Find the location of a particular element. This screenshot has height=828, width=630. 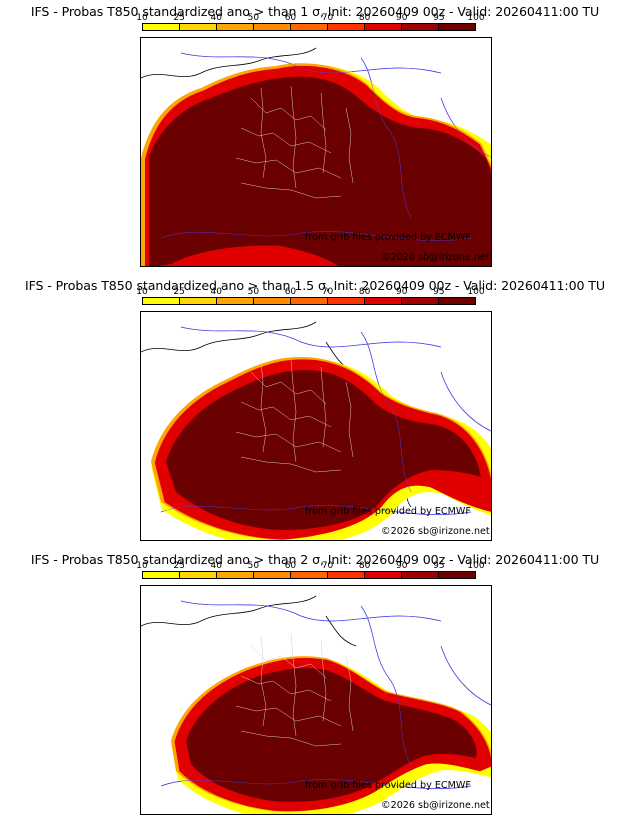

legend-tick-label: 10 is located at coordinates (142, 566).